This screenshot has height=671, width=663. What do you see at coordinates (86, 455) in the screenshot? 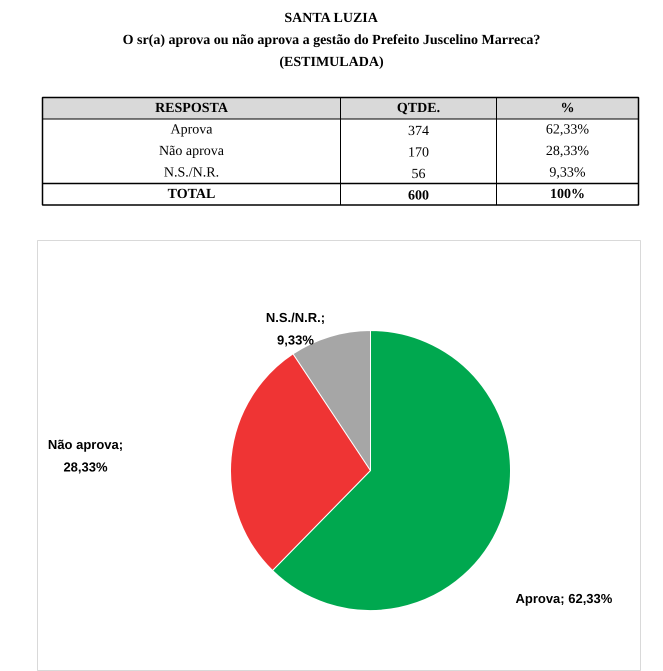
I see `data-label: Não aprova; 28,33%` at bounding box center [86, 455].